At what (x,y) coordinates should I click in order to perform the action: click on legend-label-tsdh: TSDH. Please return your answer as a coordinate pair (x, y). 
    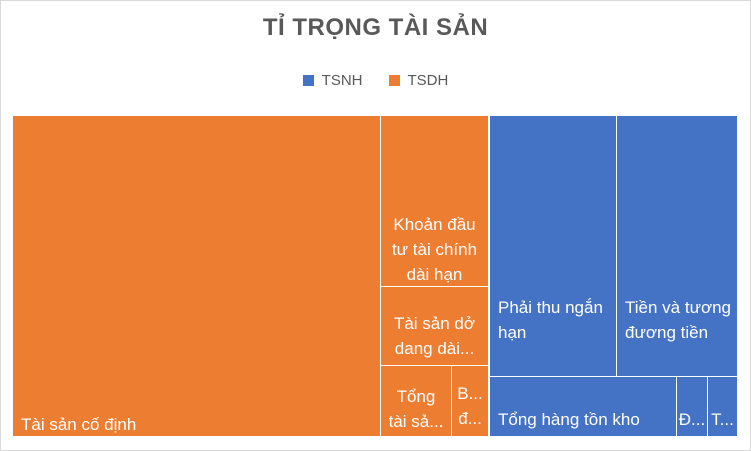
    Looking at the image, I should click on (428, 80).